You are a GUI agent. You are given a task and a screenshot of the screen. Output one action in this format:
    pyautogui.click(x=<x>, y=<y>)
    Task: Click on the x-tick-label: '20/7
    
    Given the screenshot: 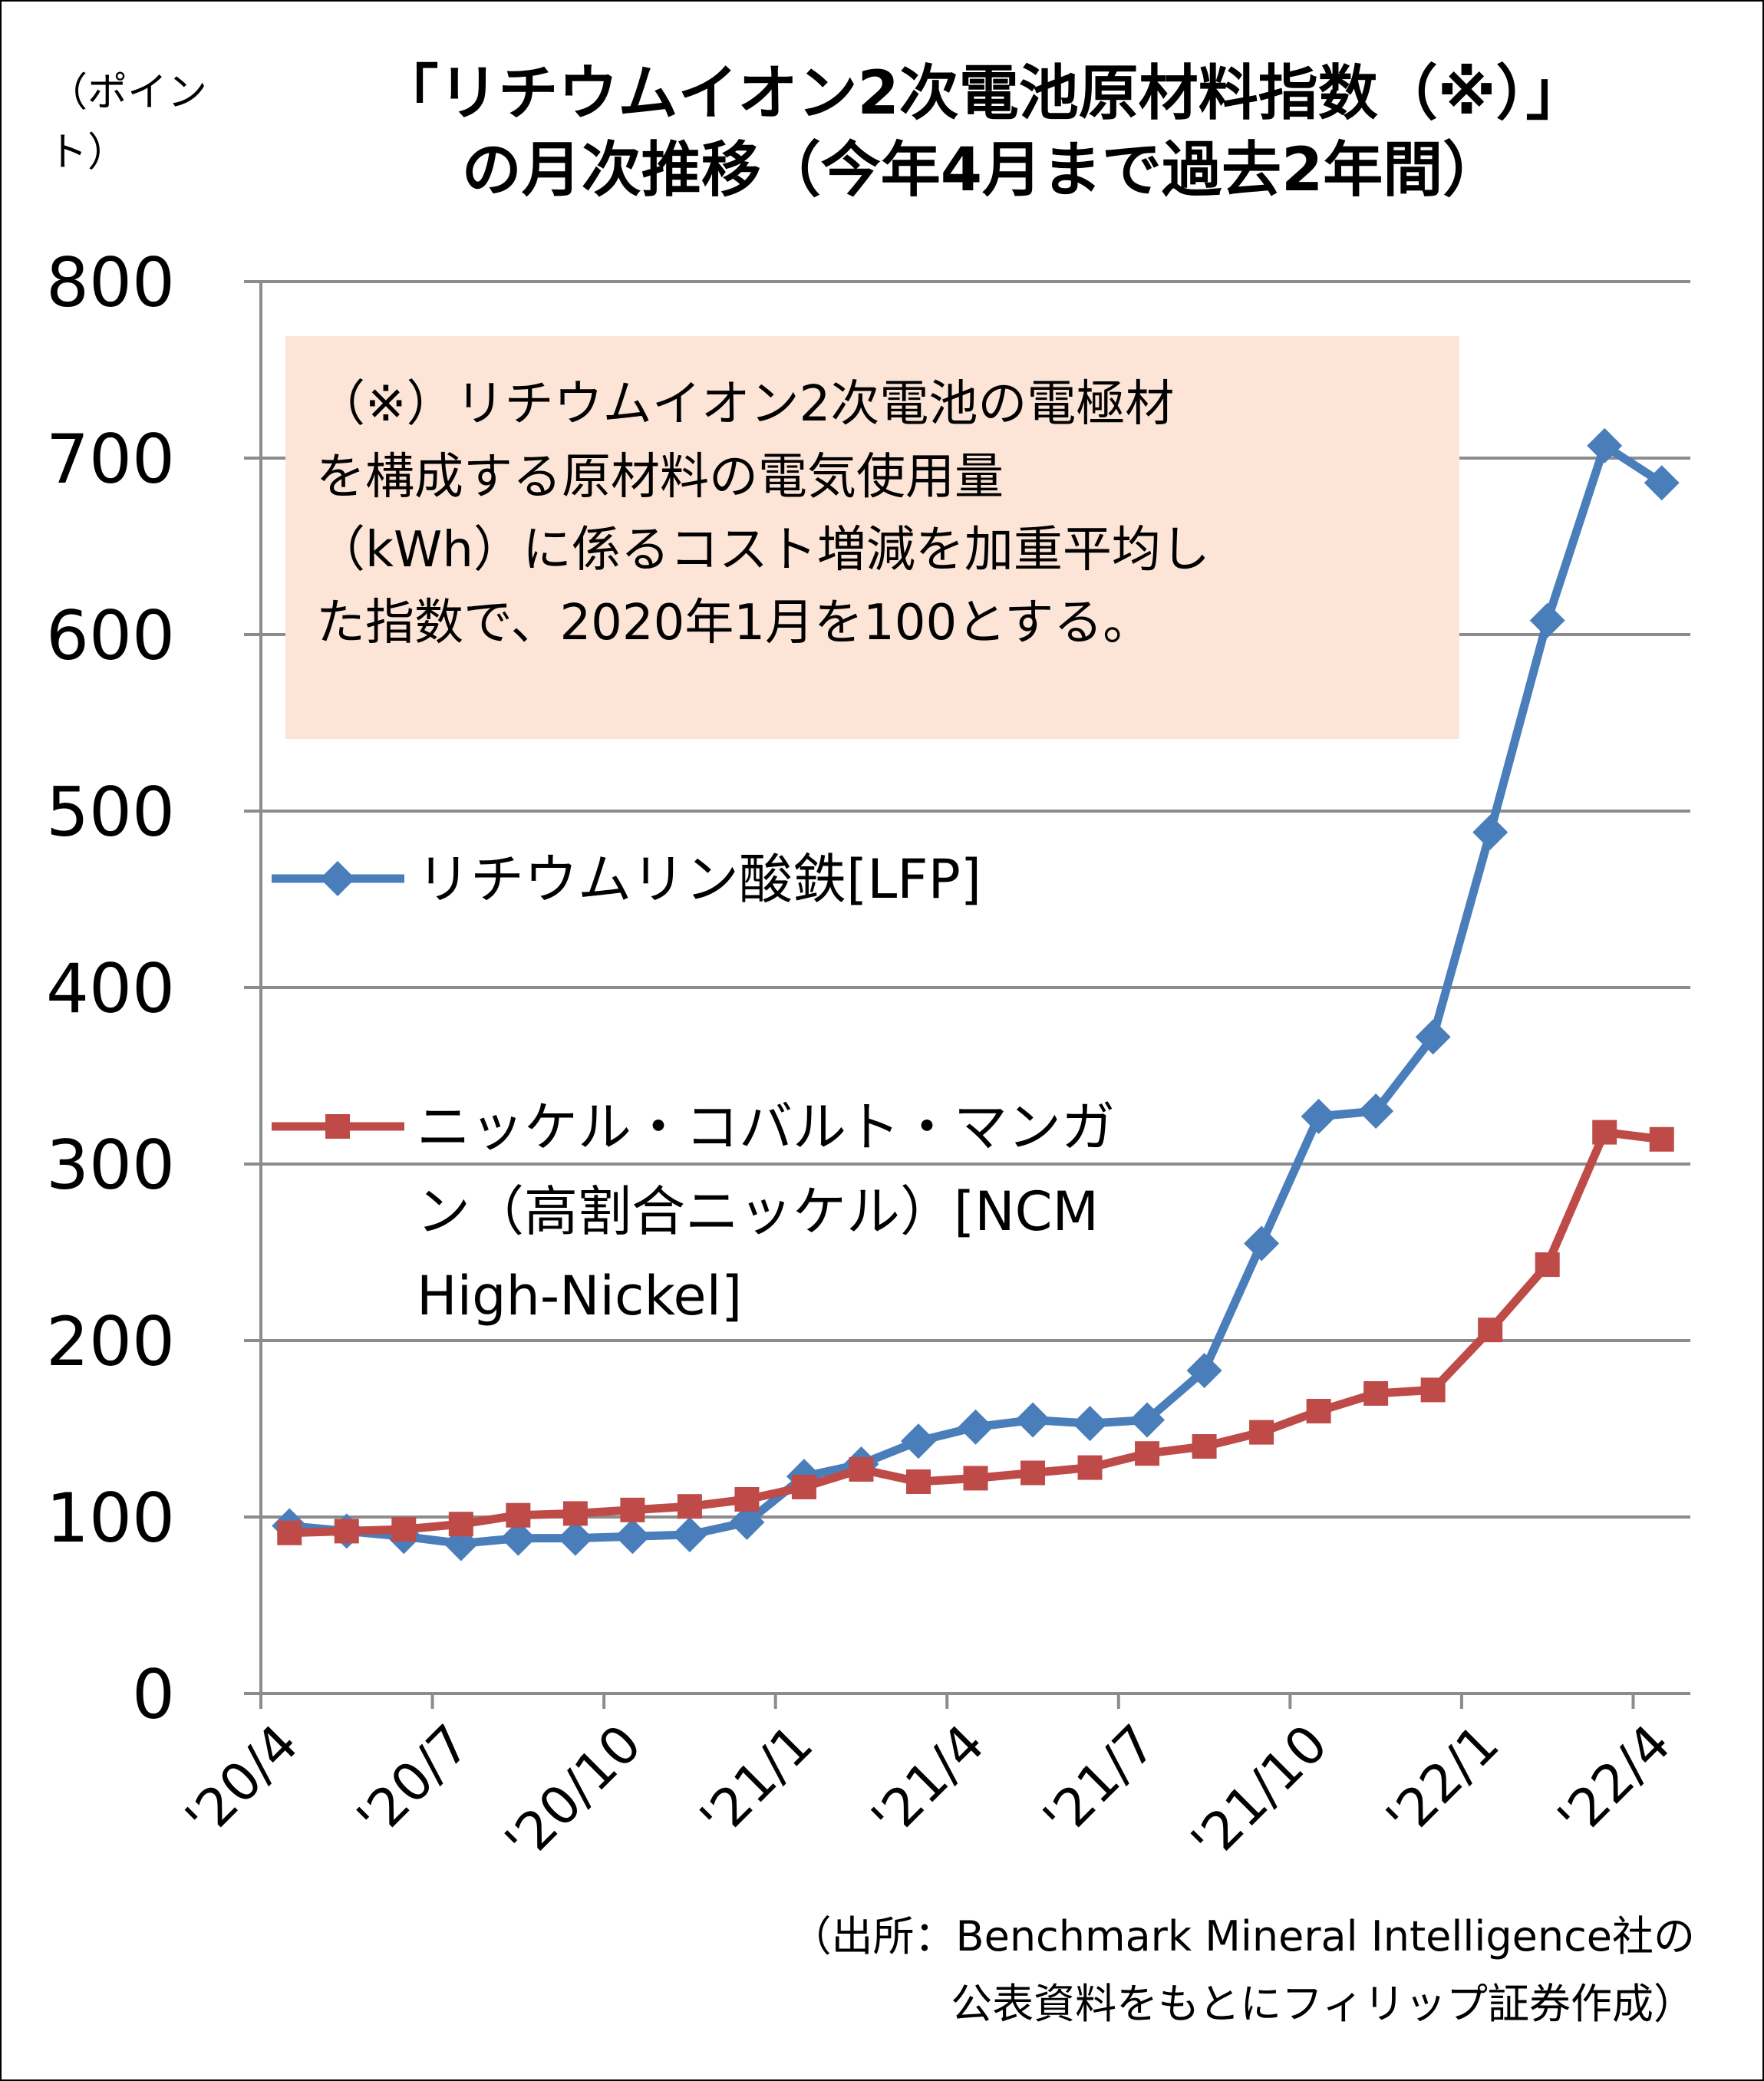 What is the action you would take?
    pyautogui.click(x=414, y=1781)
    